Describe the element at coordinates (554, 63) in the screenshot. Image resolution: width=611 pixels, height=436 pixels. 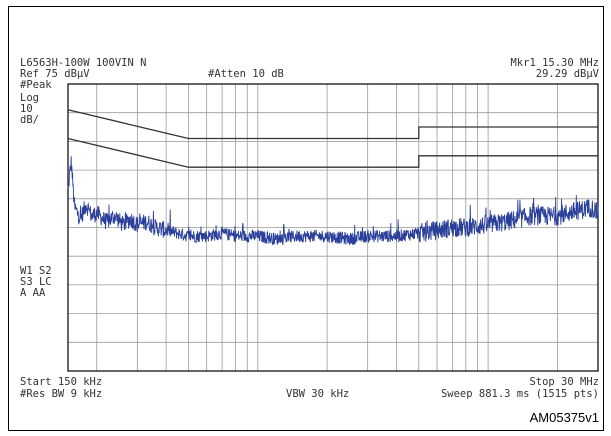
I see `marker-frequency: Mkr1 15.30 MHz` at that location.